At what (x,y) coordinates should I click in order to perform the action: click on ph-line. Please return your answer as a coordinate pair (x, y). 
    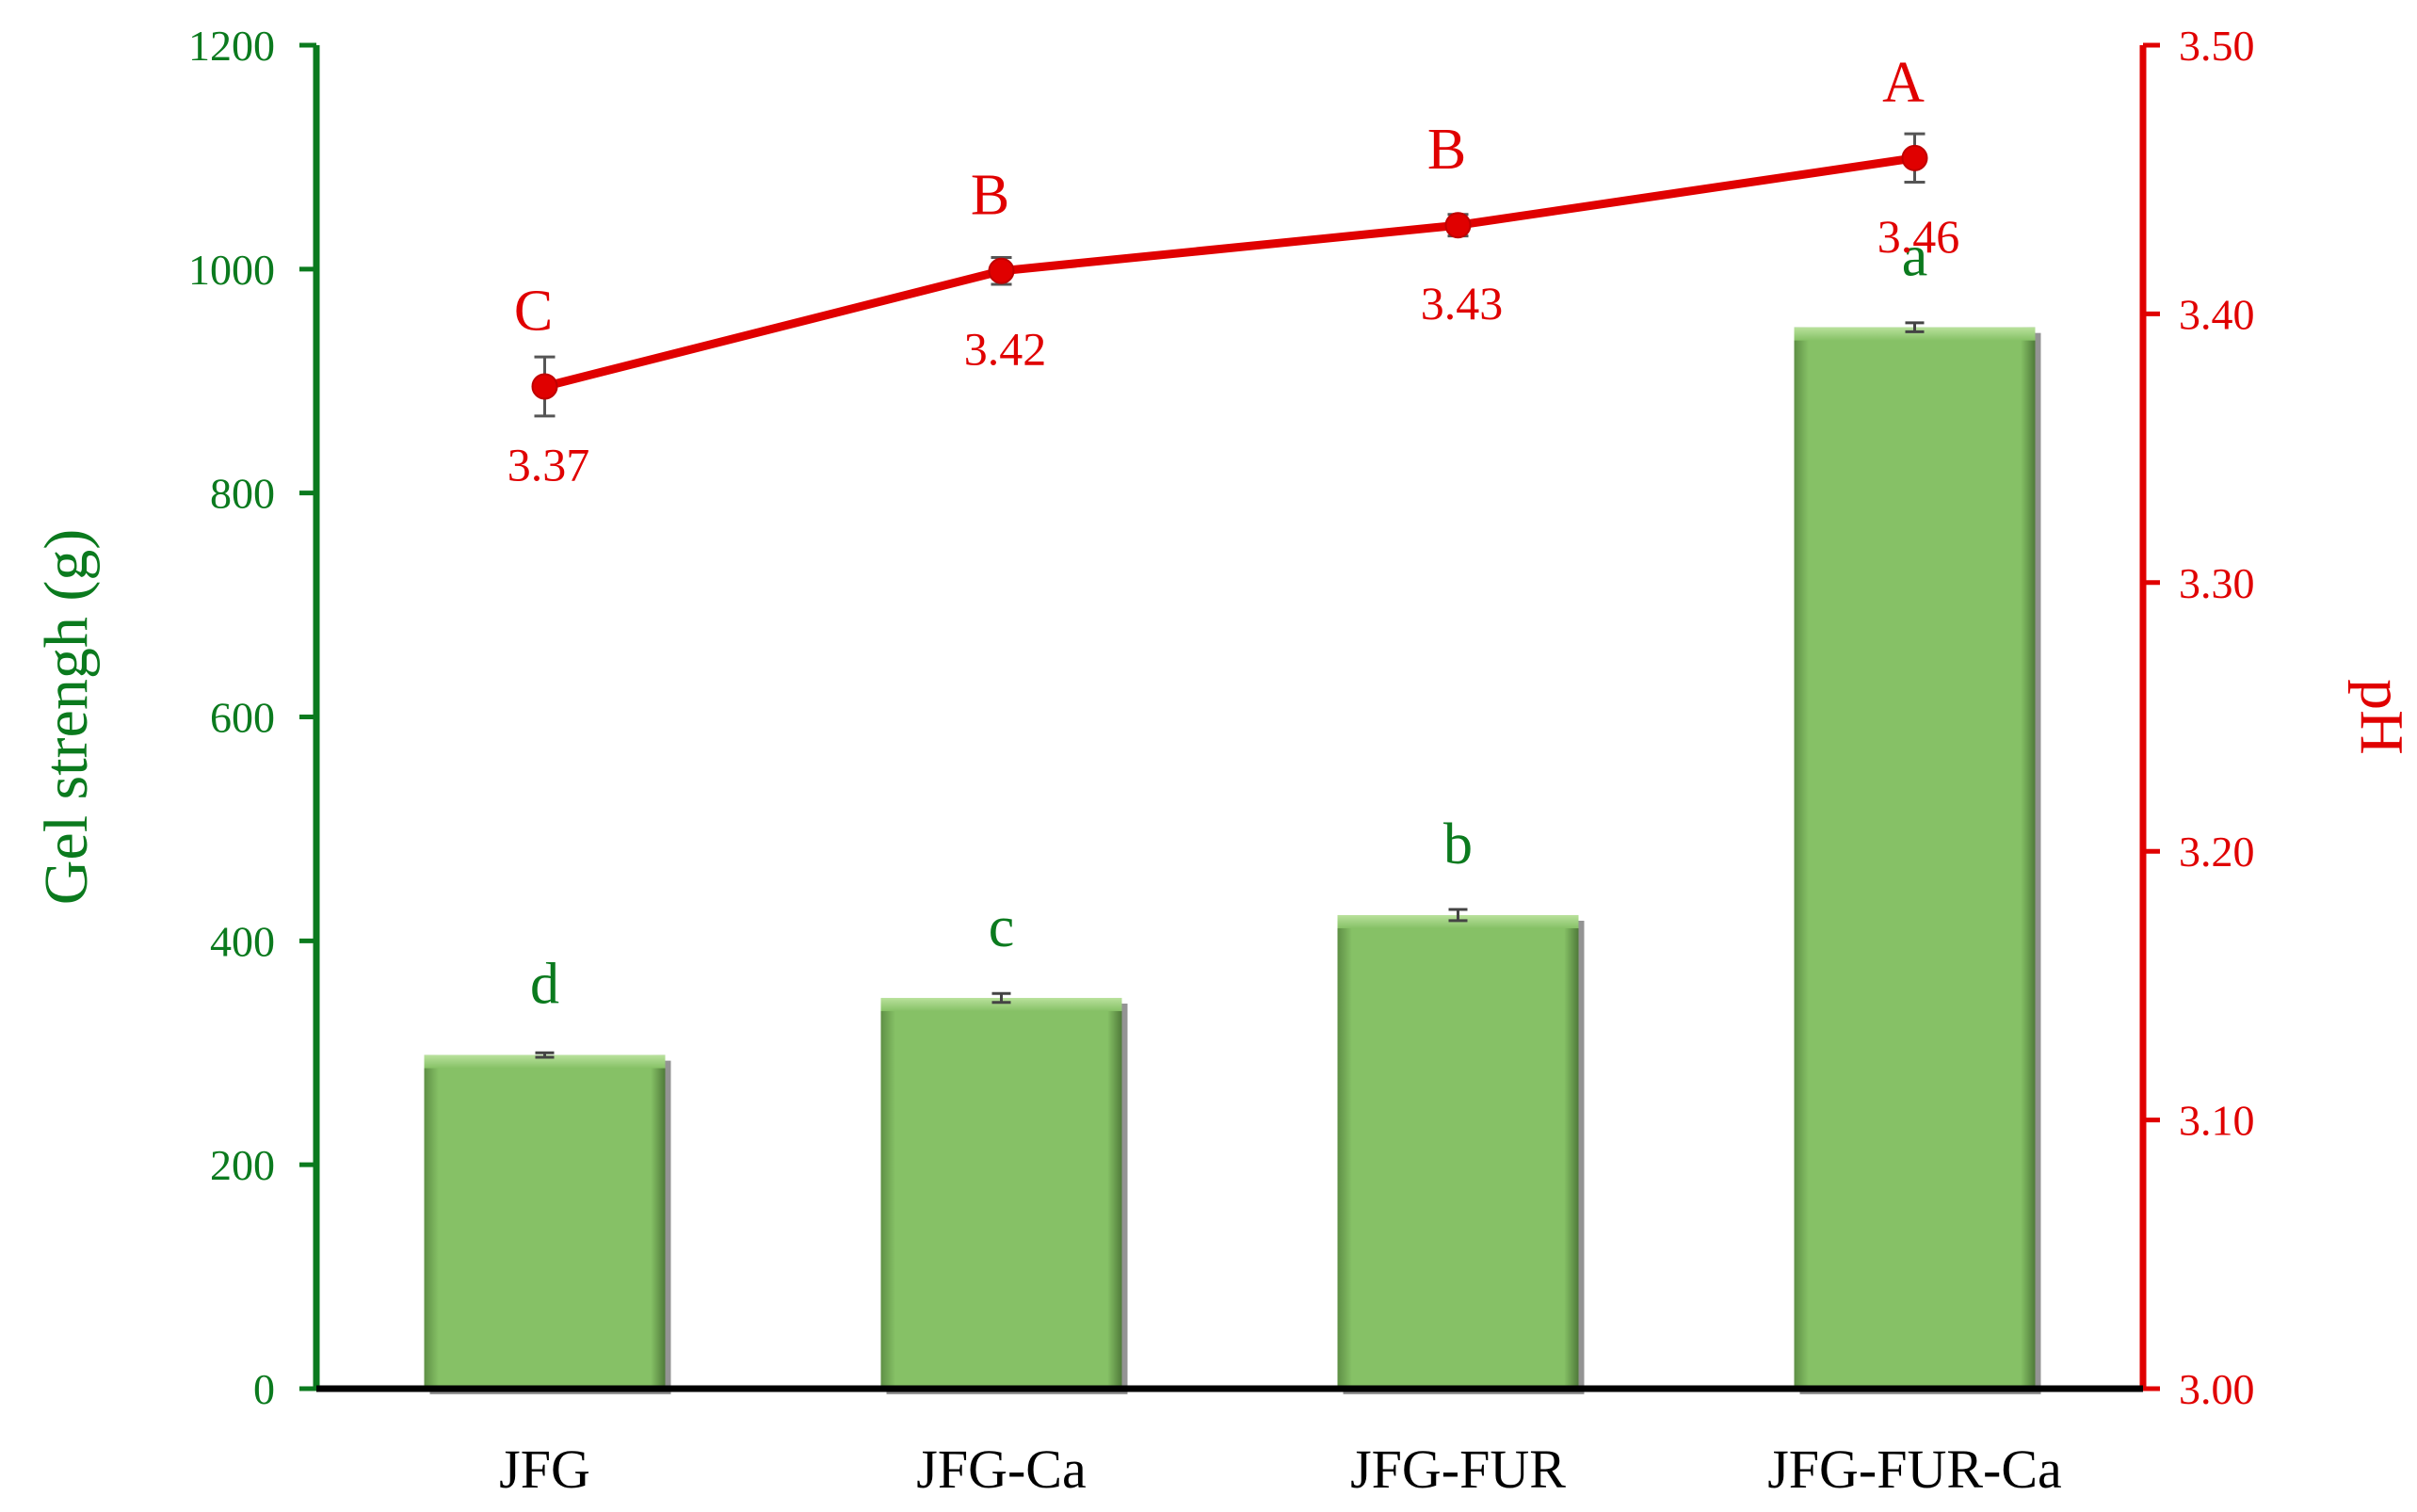
    Looking at the image, I should click on (1229, 275).